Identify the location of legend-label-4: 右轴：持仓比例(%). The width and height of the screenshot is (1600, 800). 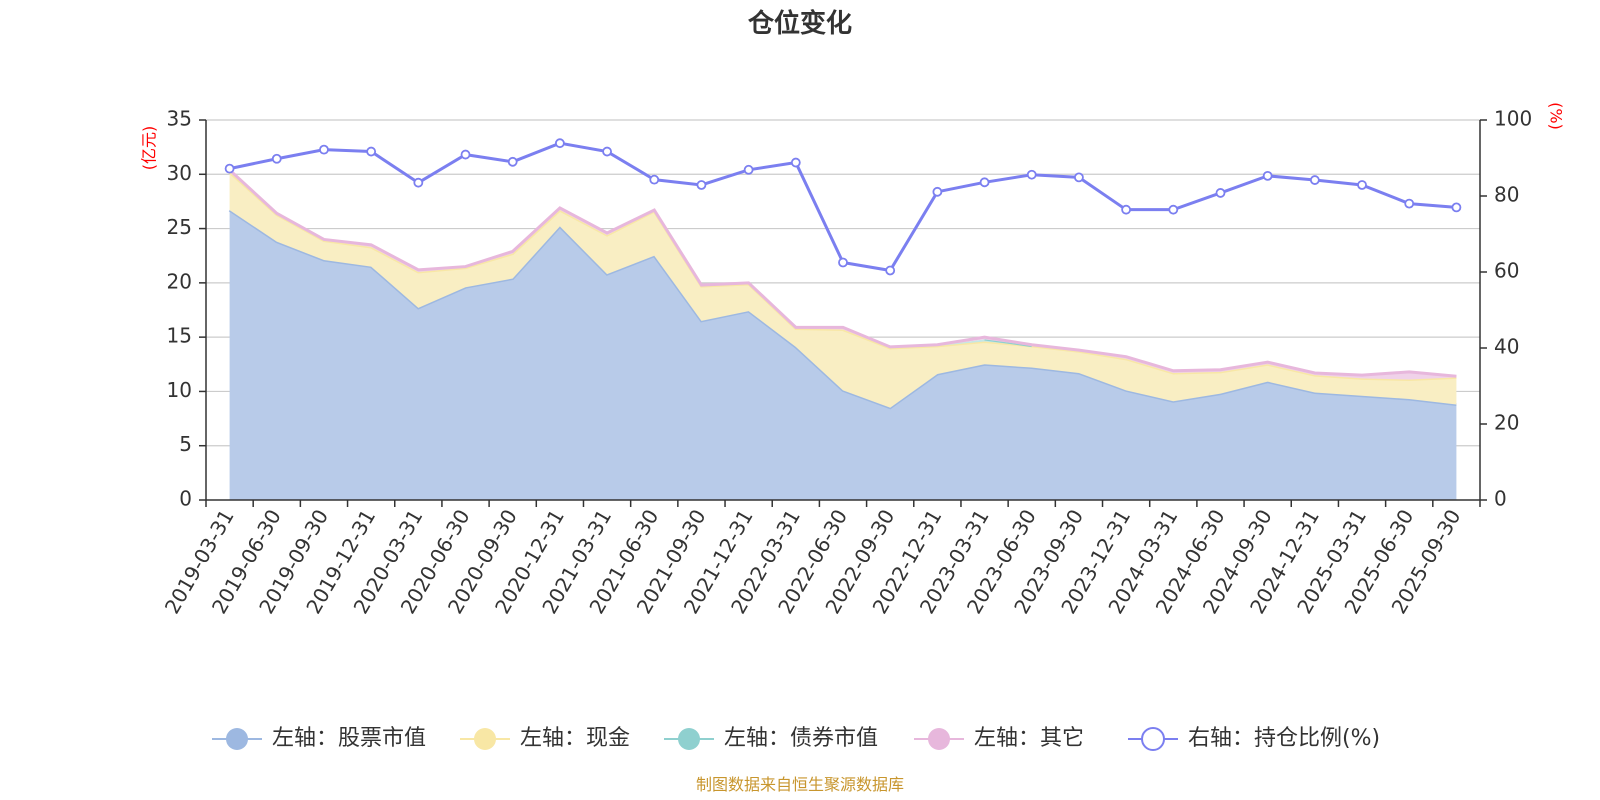
(1284, 738).